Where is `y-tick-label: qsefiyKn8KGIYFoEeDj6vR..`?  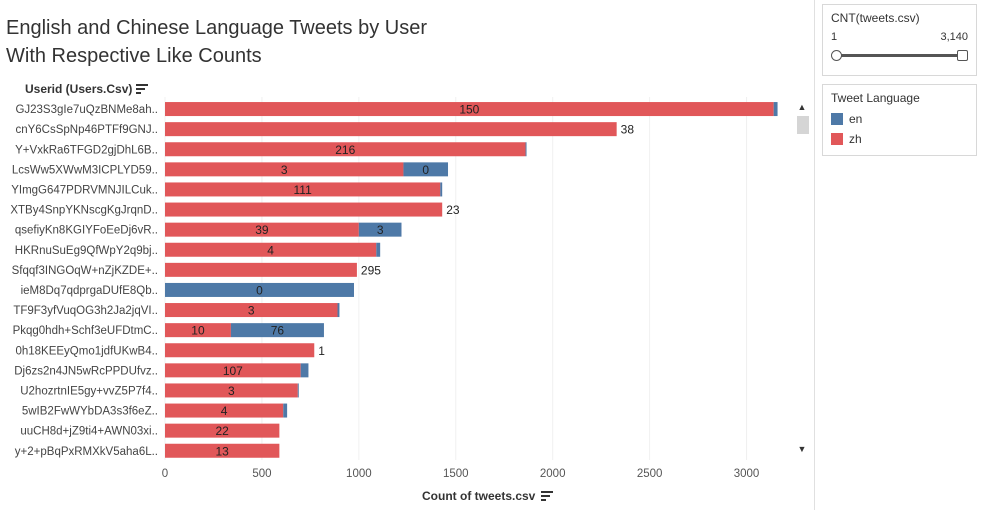 y-tick-label: qsefiyKn8KGIYFoEeDj6vR.. is located at coordinates (86, 231).